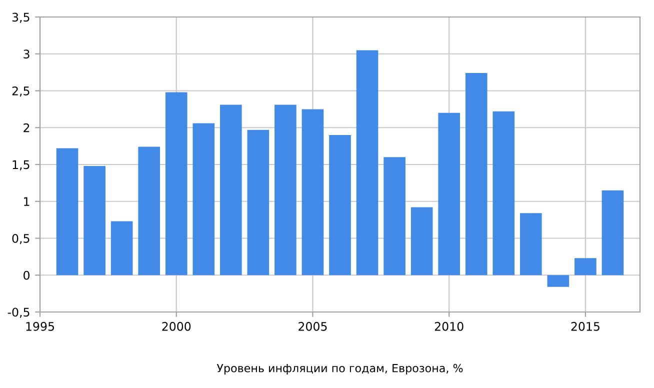  What do you see at coordinates (27, 275) in the screenshot?
I see `y-tick-label: 0` at bounding box center [27, 275].